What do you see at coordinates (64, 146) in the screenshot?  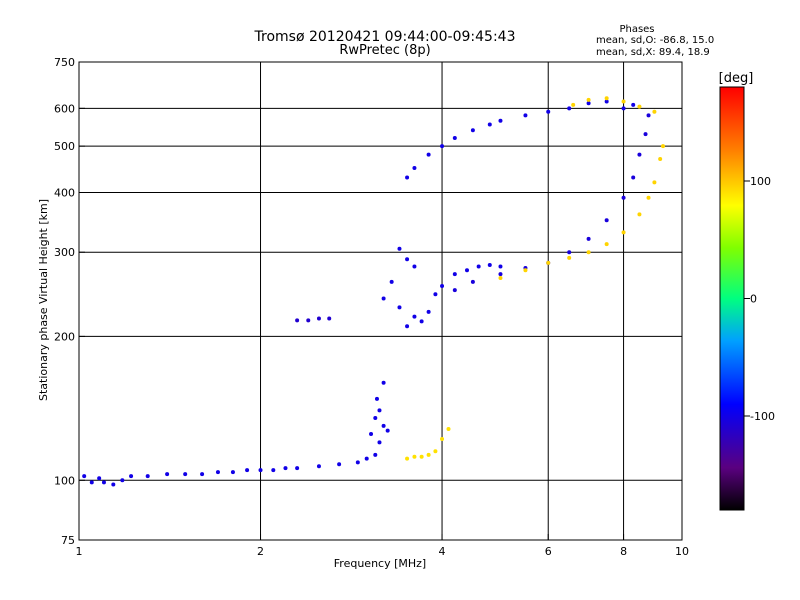 I see `y-tick-label-500: 500` at bounding box center [64, 146].